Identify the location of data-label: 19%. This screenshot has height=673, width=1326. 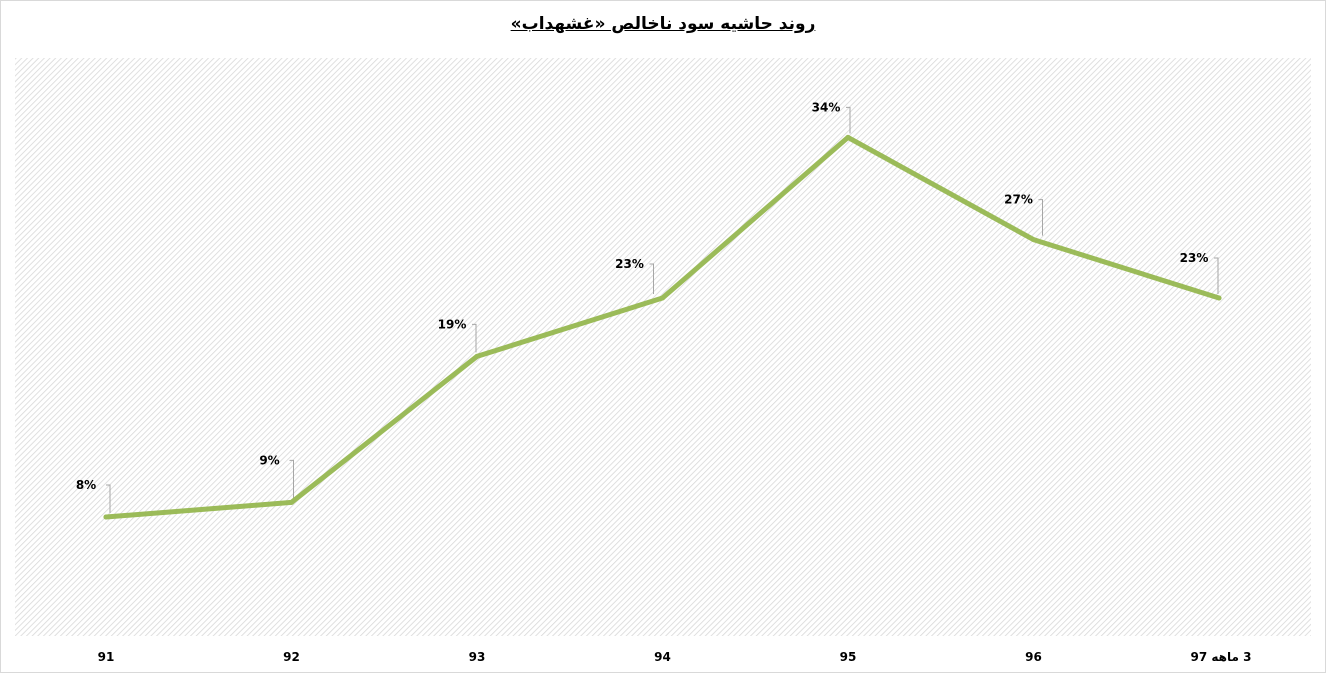
(452, 324).